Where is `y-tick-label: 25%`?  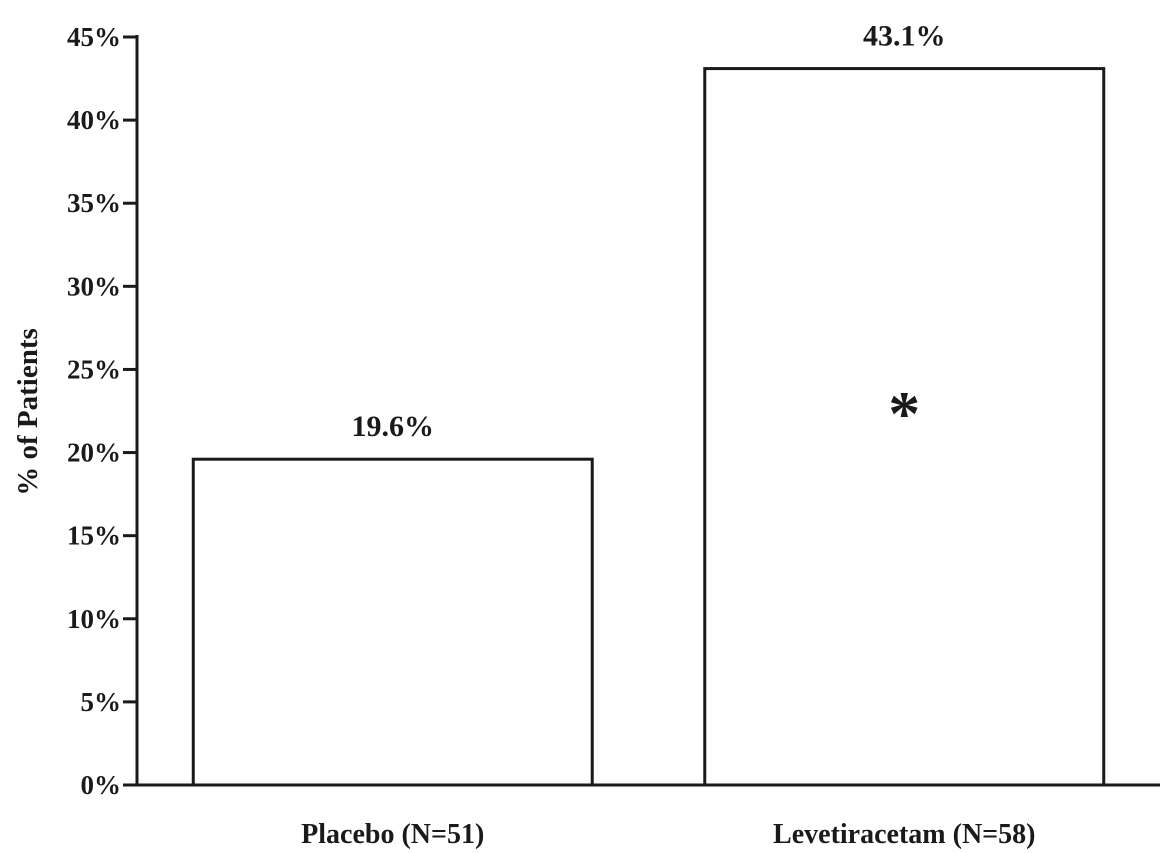 y-tick-label: 25% is located at coordinates (94, 369).